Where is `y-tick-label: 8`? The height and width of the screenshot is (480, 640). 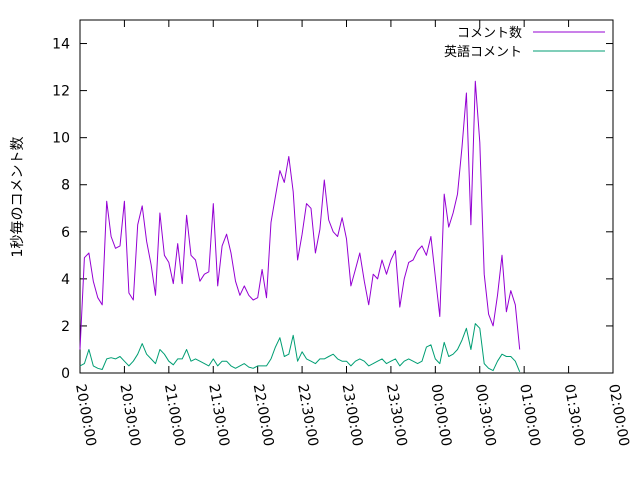
y-tick-label: 8 is located at coordinates (65, 186).